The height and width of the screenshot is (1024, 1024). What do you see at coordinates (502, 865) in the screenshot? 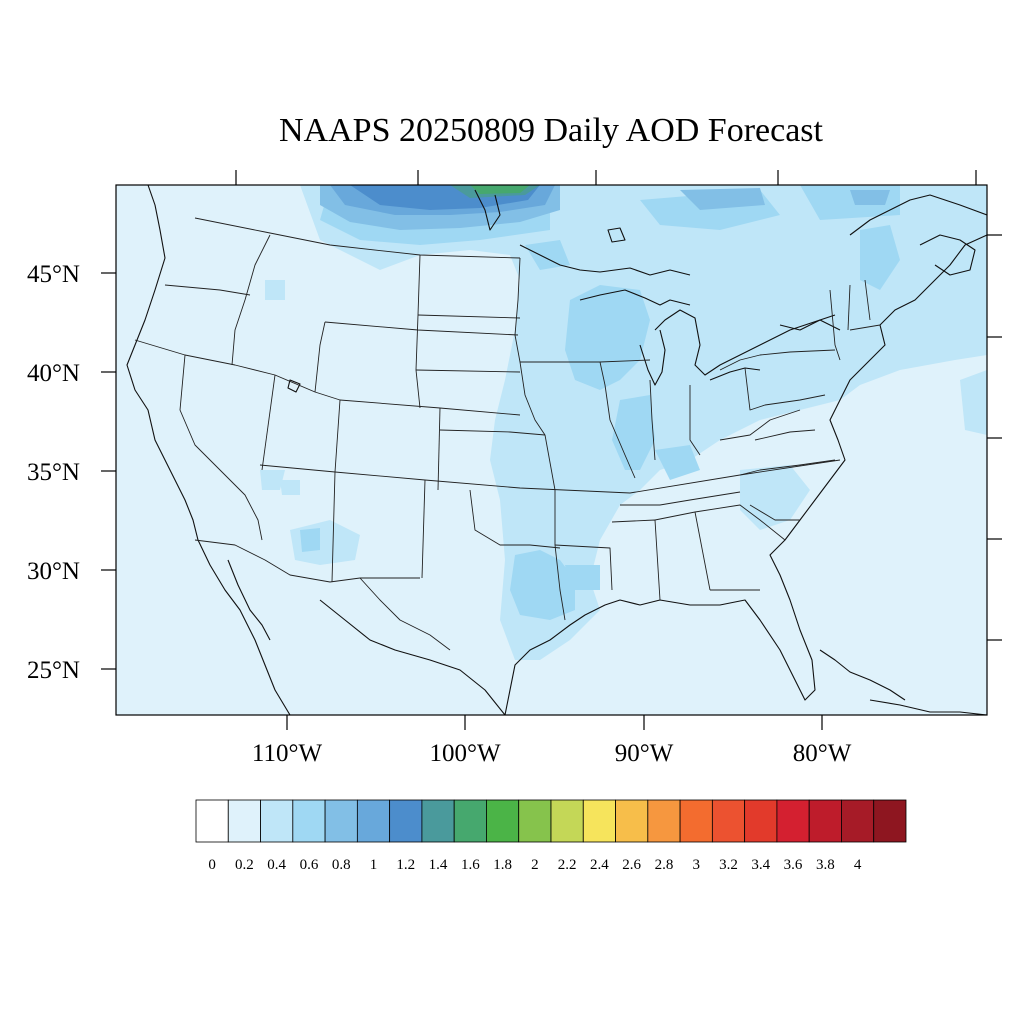
I see `colorbar-label: 1.8` at bounding box center [502, 865].